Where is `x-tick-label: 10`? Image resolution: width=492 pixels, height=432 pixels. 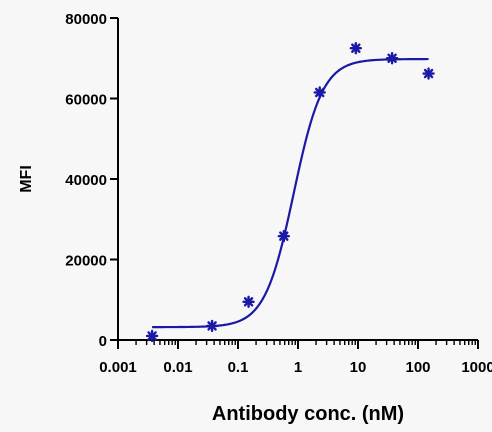 x-tick-label: 10 is located at coordinates (358, 367).